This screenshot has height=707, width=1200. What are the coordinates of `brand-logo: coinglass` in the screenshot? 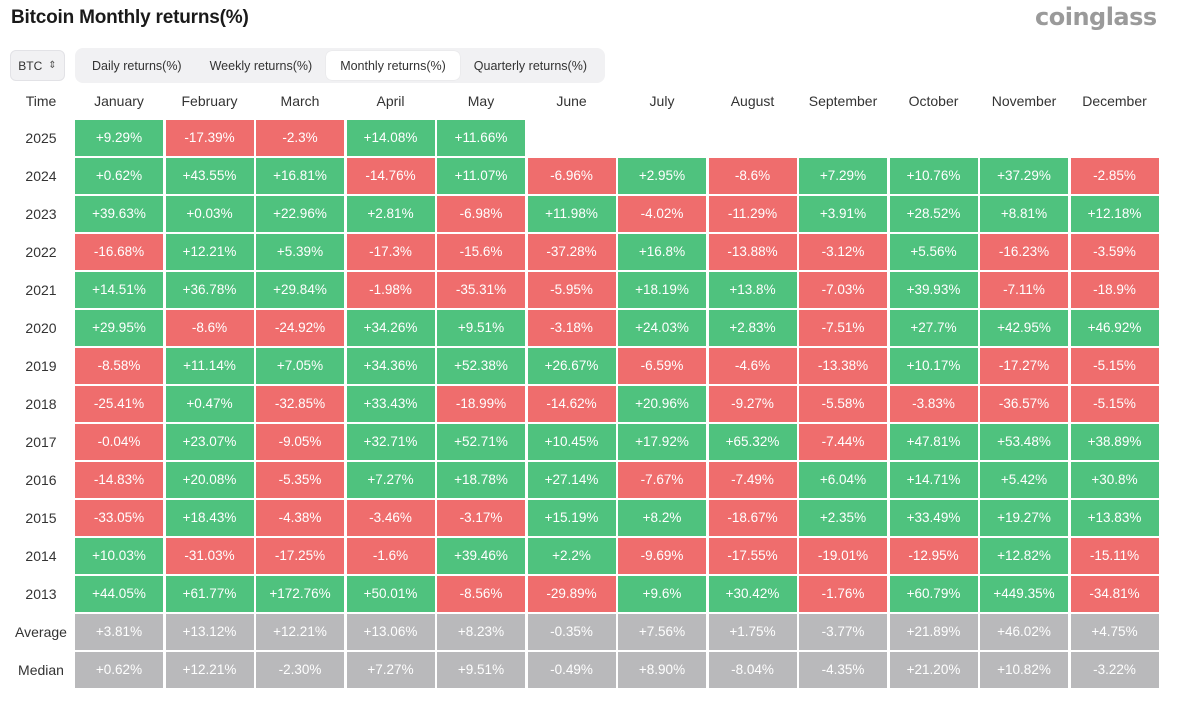 It's located at (1096, 17).